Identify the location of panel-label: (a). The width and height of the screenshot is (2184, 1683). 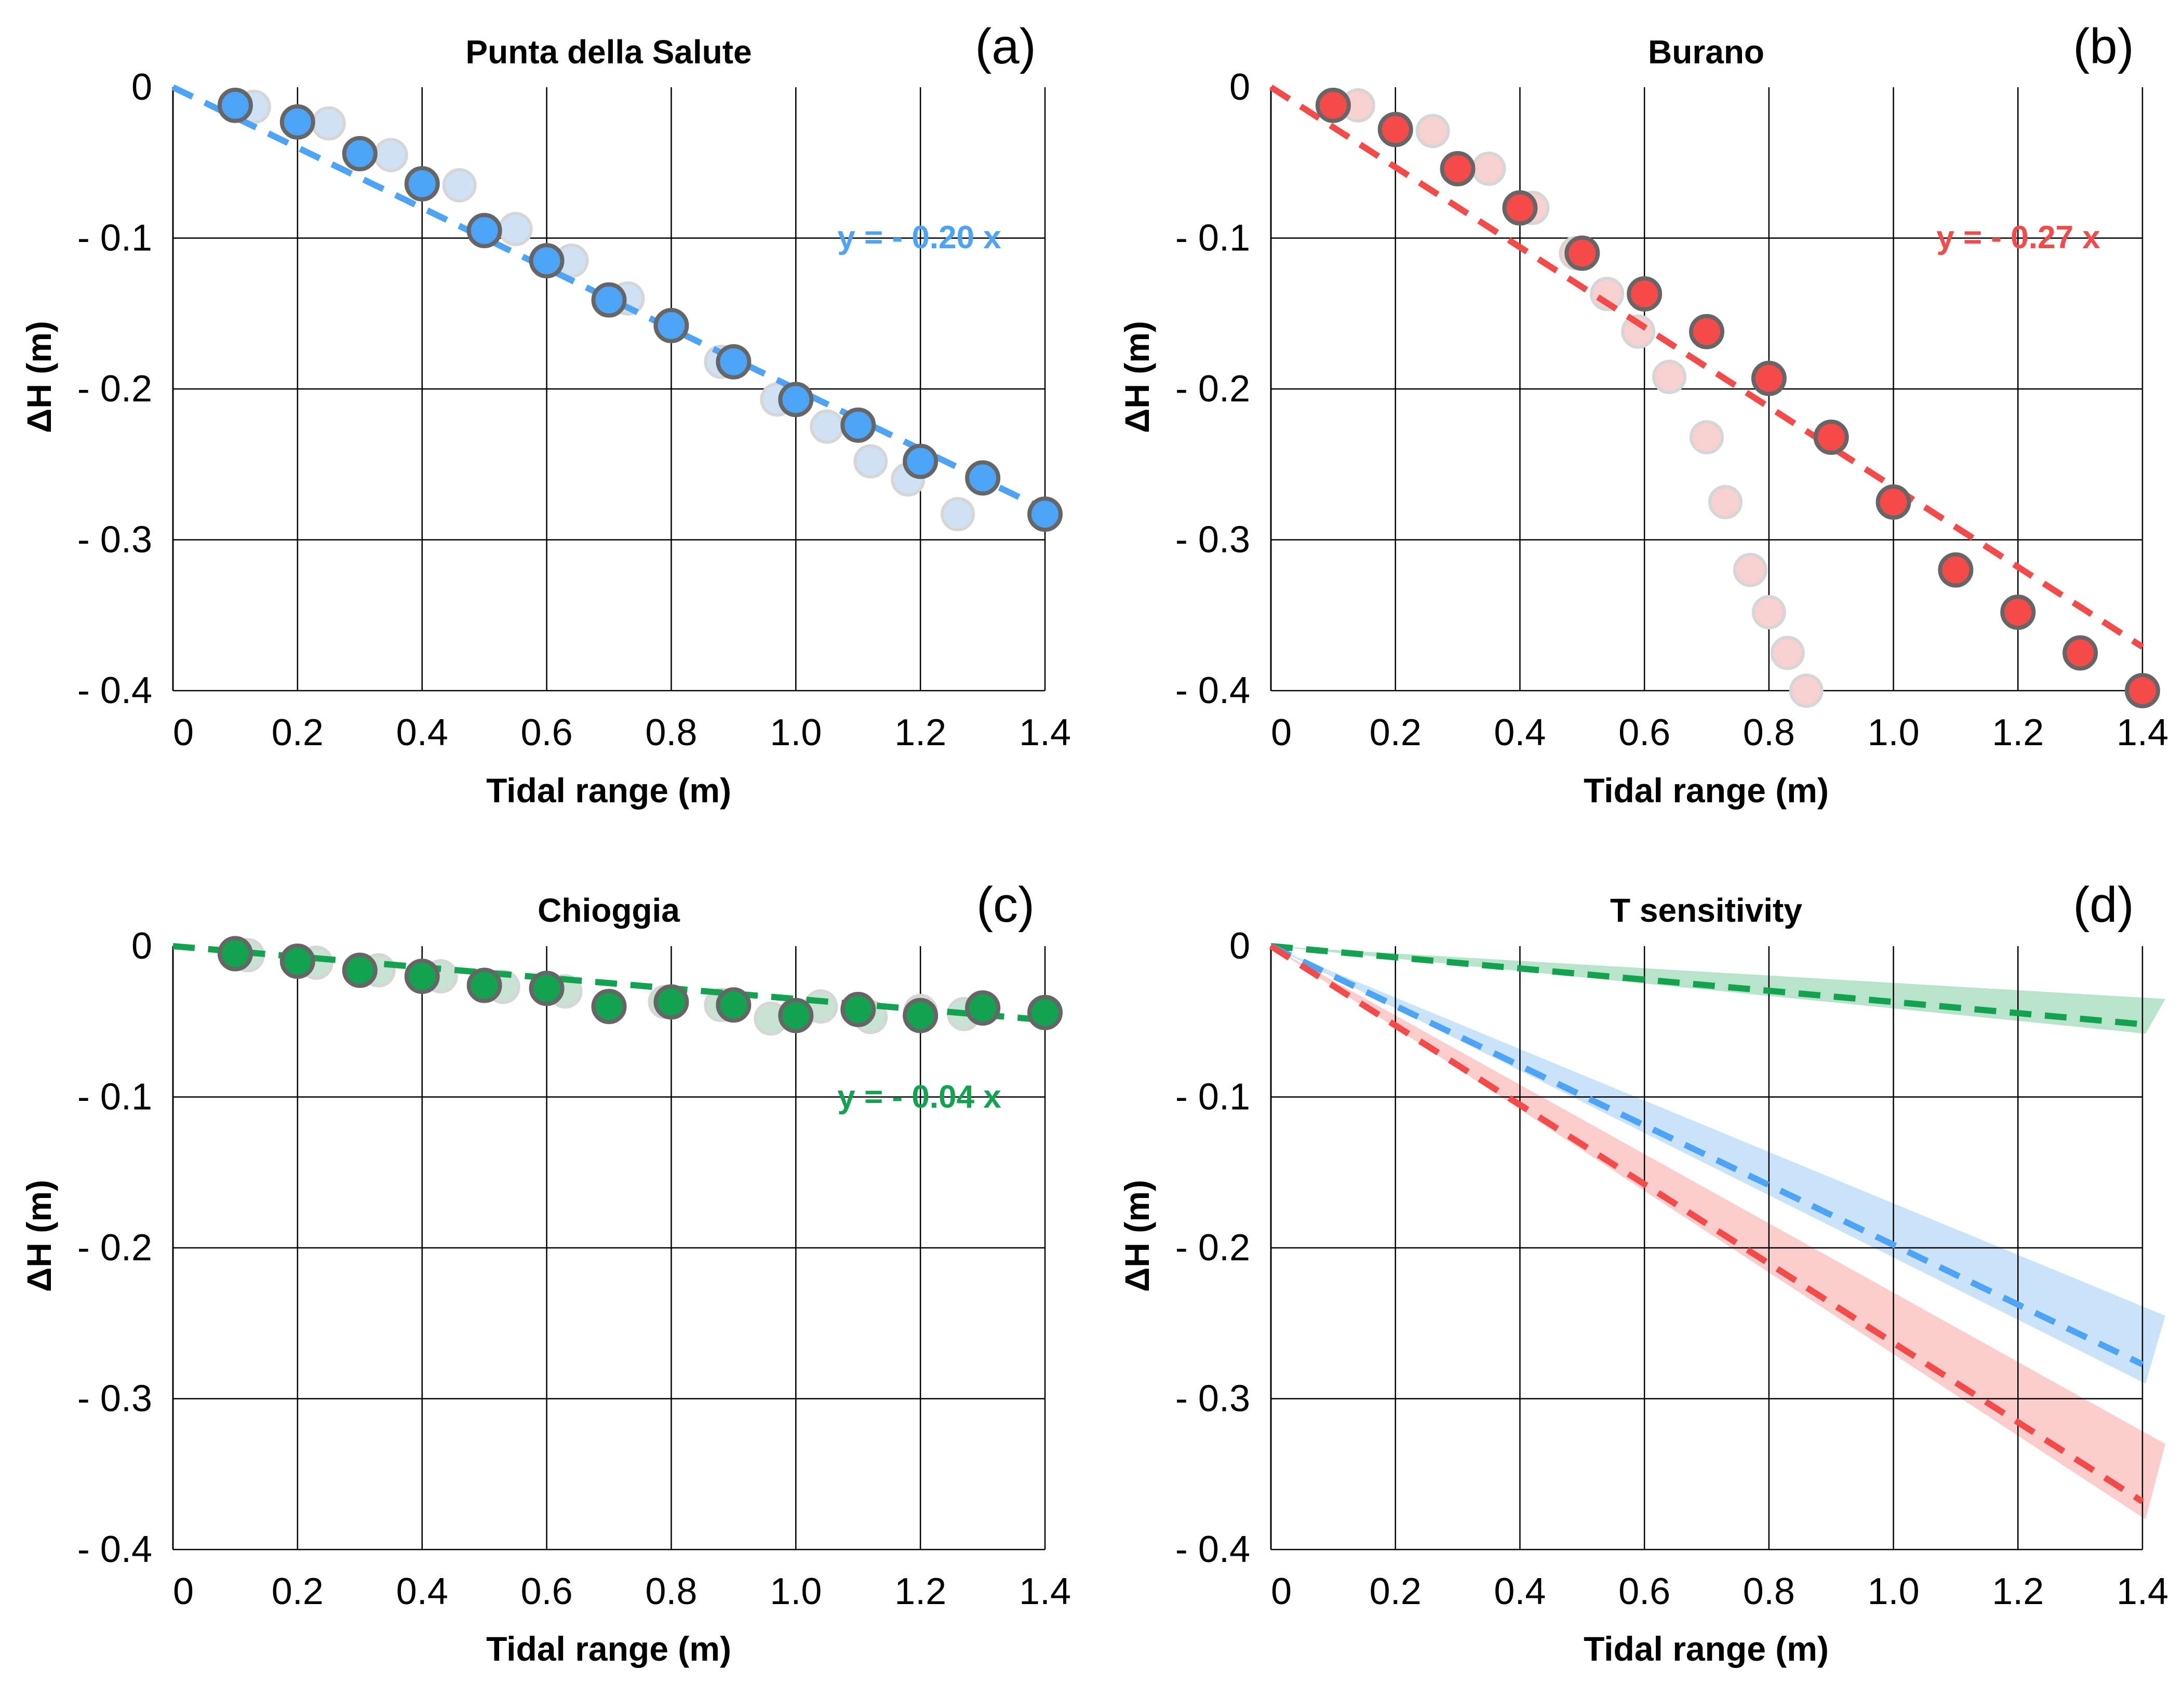
(1005, 46).